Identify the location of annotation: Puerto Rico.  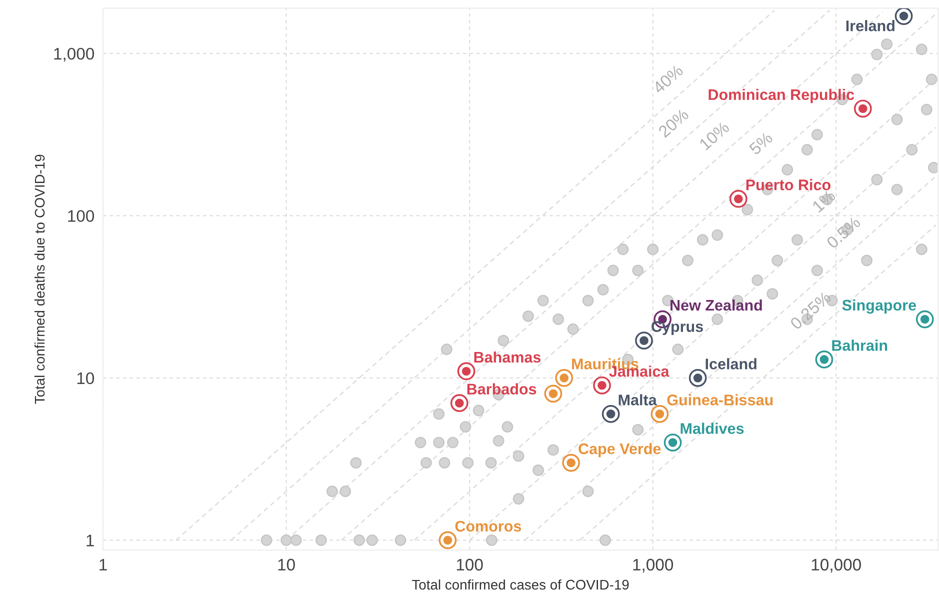
(788, 184).